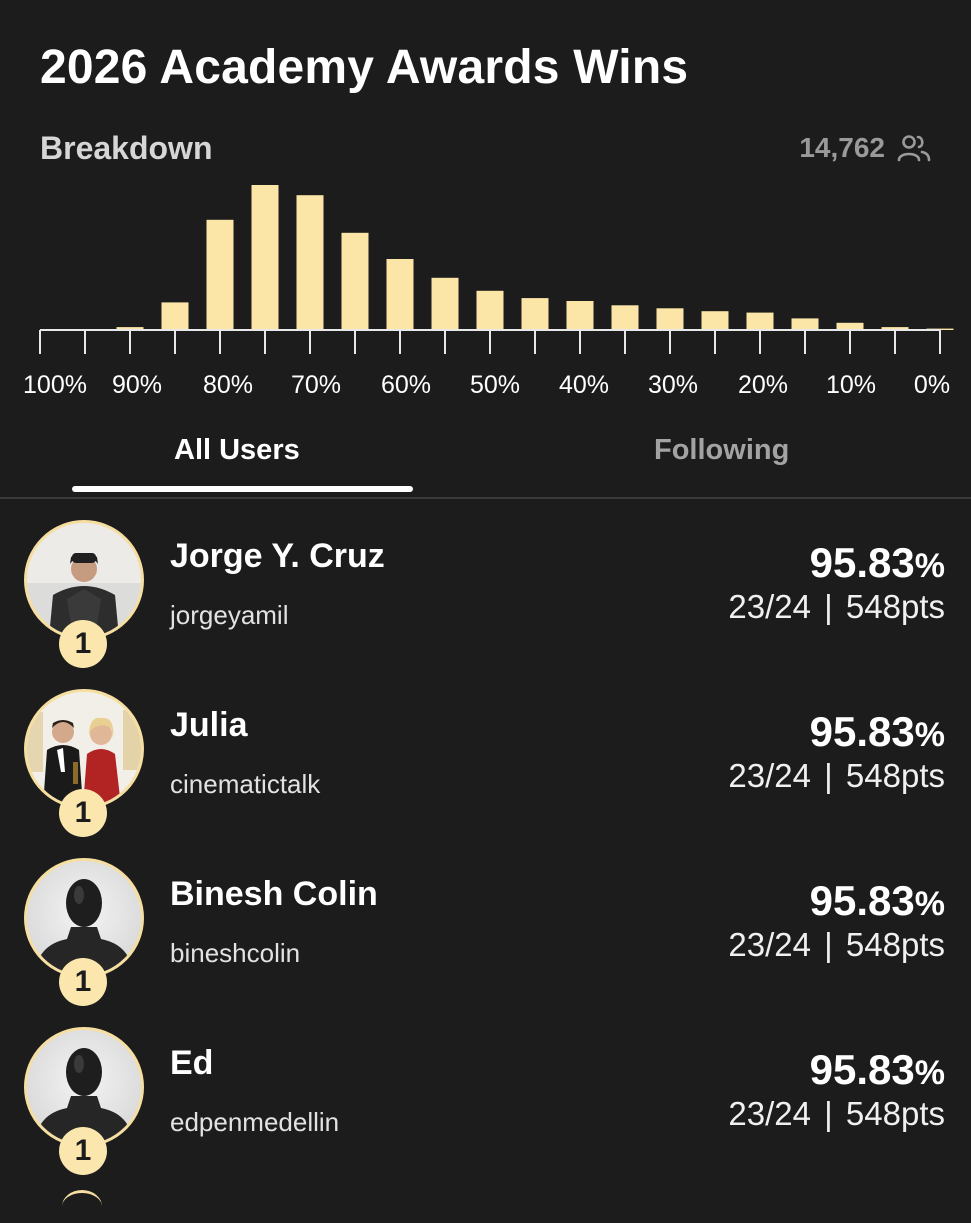  Describe the element at coordinates (228, 385) in the screenshot. I see `histogram-tick-label: 80%` at that location.